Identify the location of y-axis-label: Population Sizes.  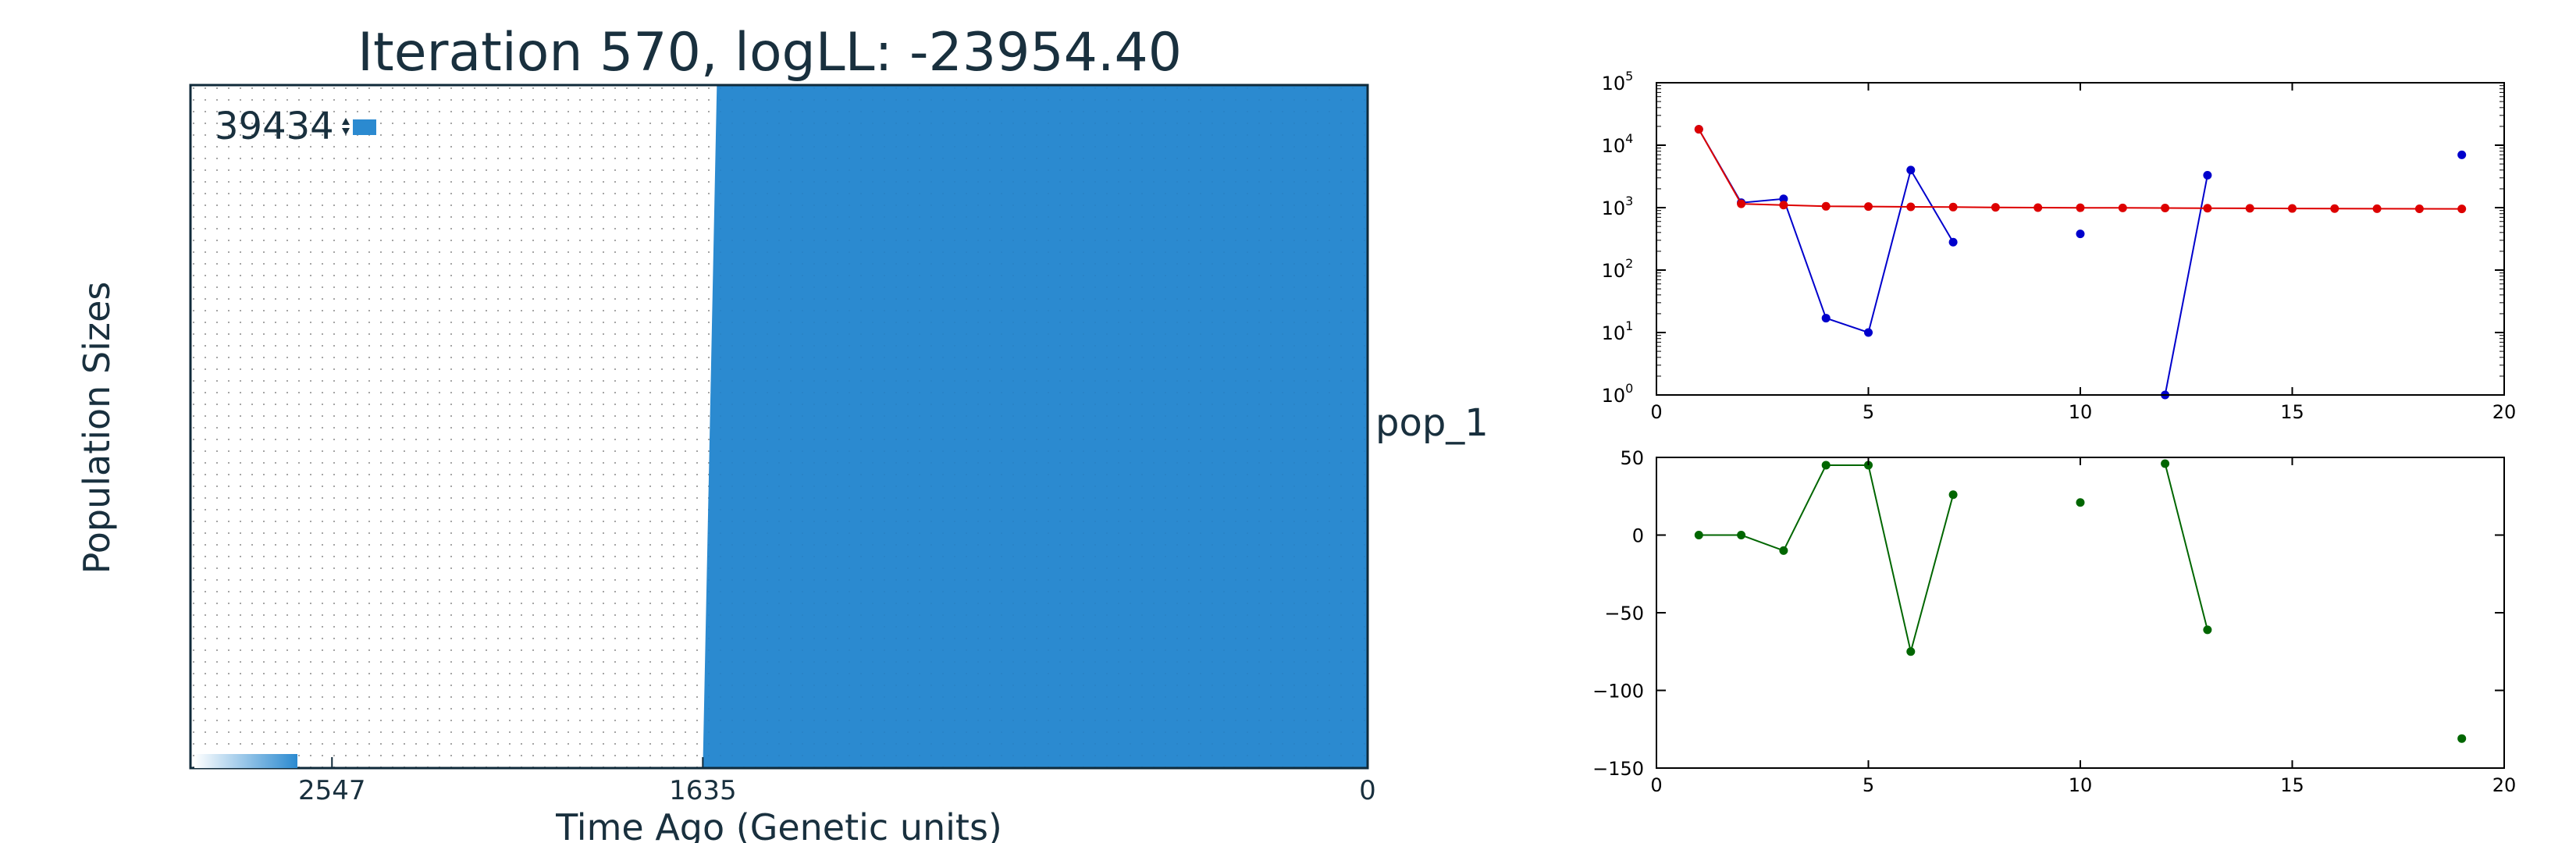
(97, 428).